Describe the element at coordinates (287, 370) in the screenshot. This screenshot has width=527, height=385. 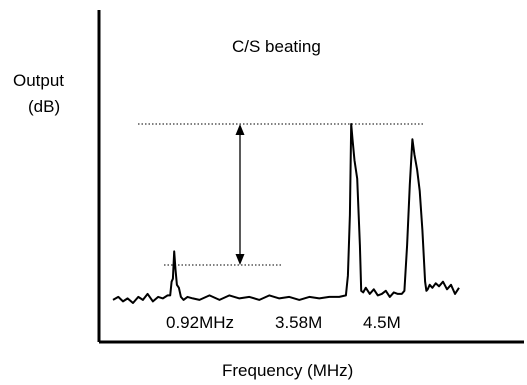
I see `x-axis-label: Frequency (MHz)` at that location.